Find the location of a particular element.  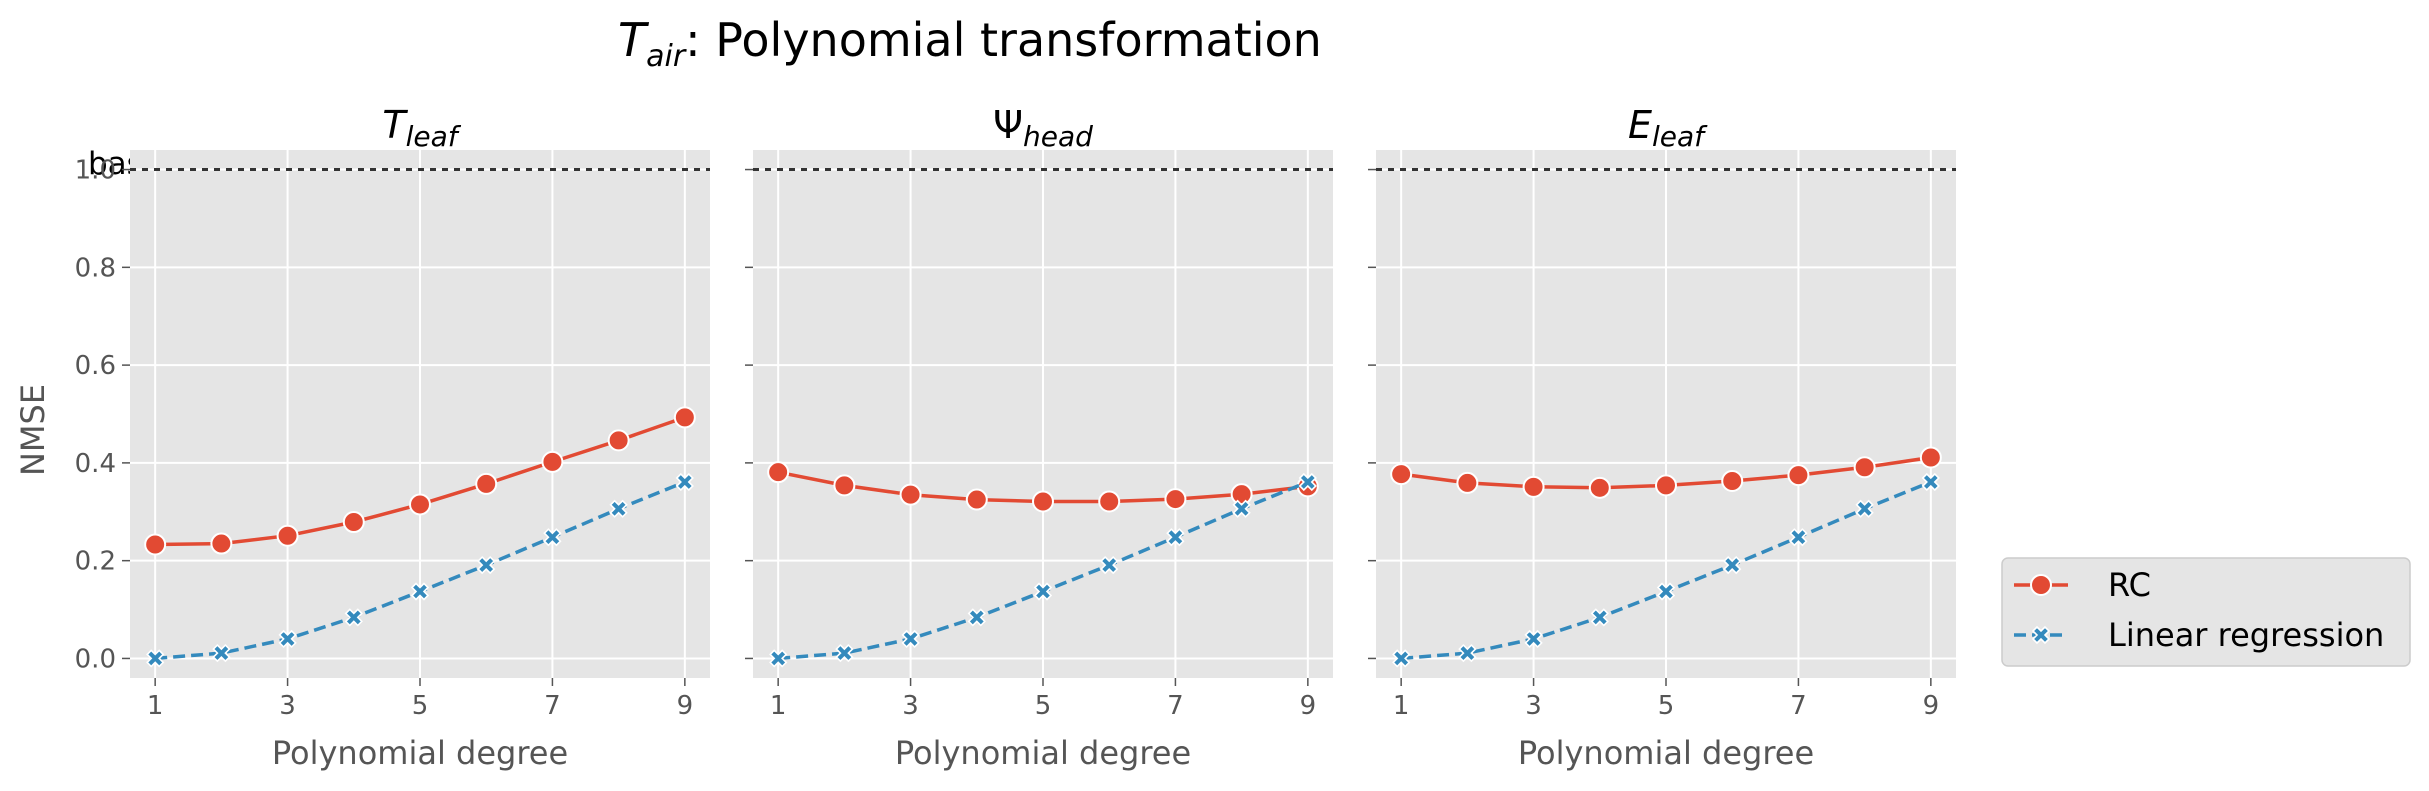

panel-title: Ψhead is located at coordinates (1043, 128).